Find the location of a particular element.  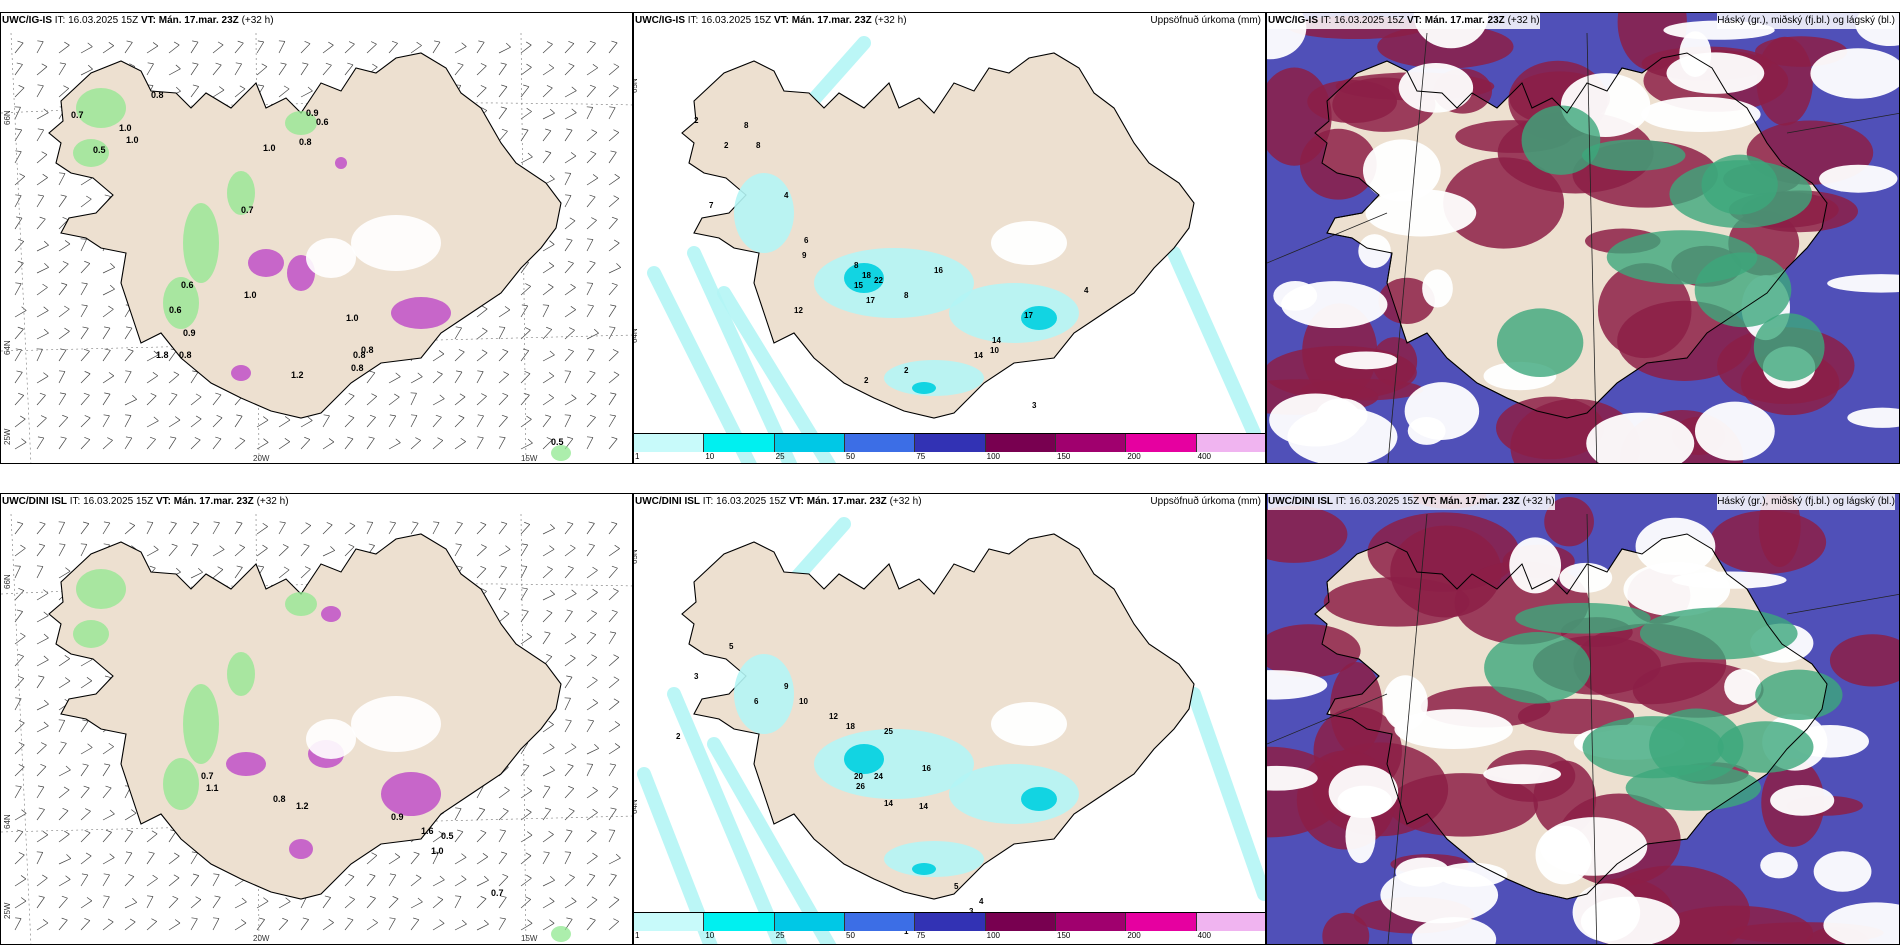

value-label: 20 is located at coordinates (858, 776).